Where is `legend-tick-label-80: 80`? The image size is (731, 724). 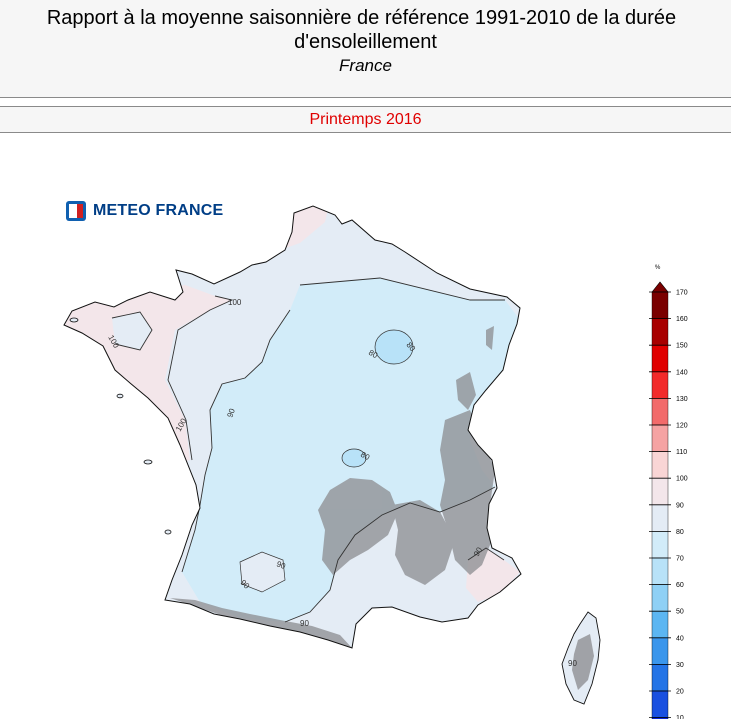 legend-tick-label-80: 80 is located at coordinates (680, 532).